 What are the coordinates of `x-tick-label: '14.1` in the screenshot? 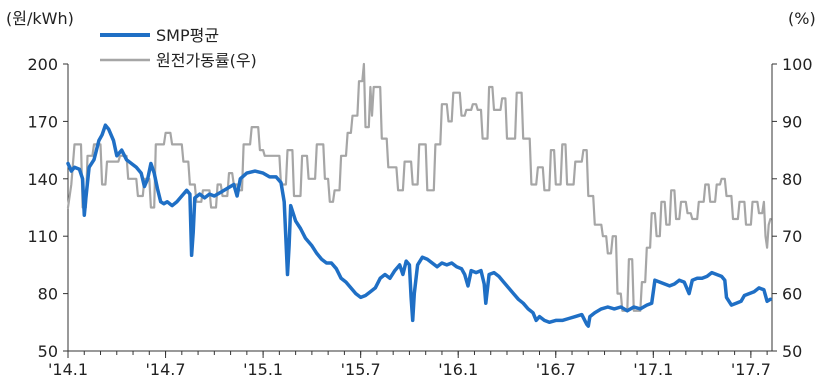 It's located at (68, 369).